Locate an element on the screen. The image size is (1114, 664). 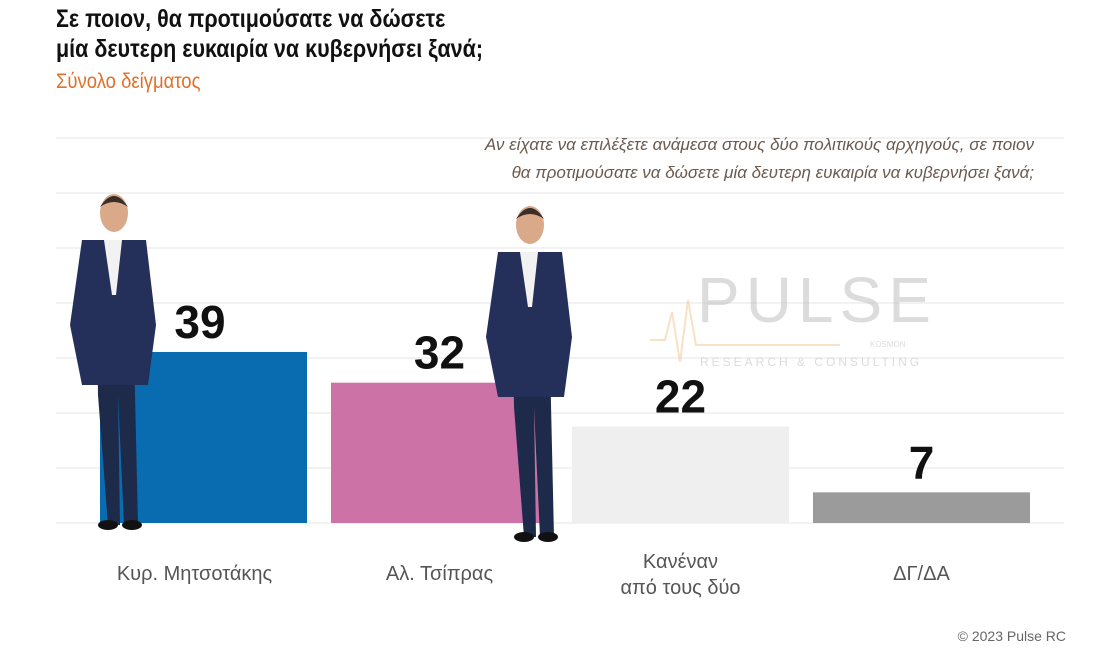
pulse-watermark: PULSE KOSMON RESEARCH & CONSULTING is located at coordinates (793, 316).